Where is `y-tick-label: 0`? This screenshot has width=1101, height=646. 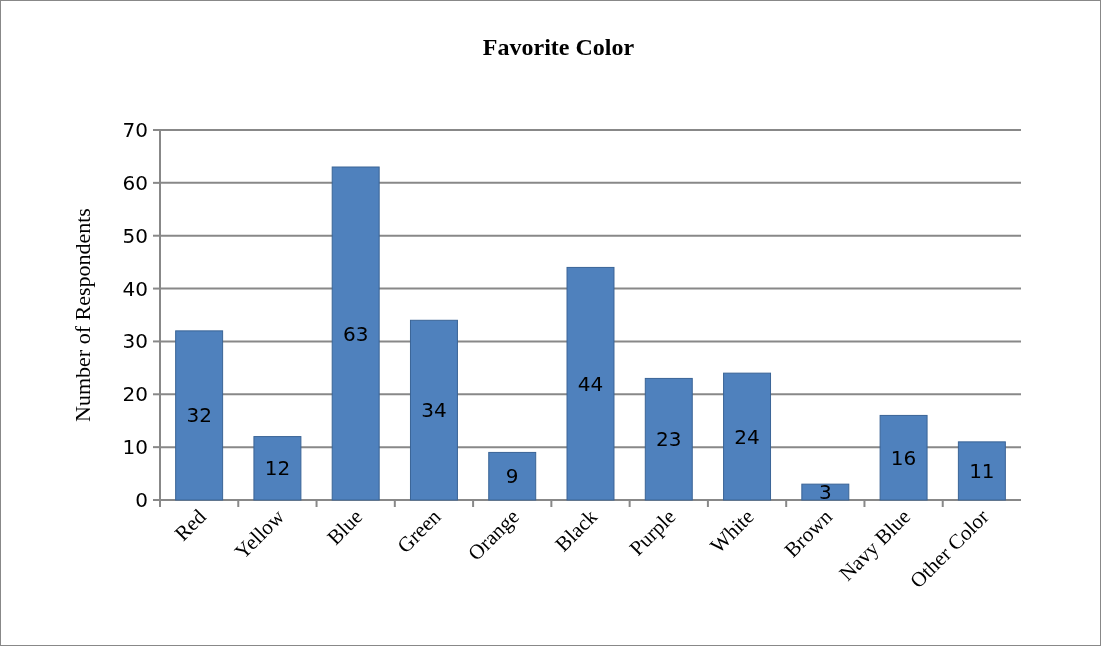 y-tick-label: 0 is located at coordinates (141, 500).